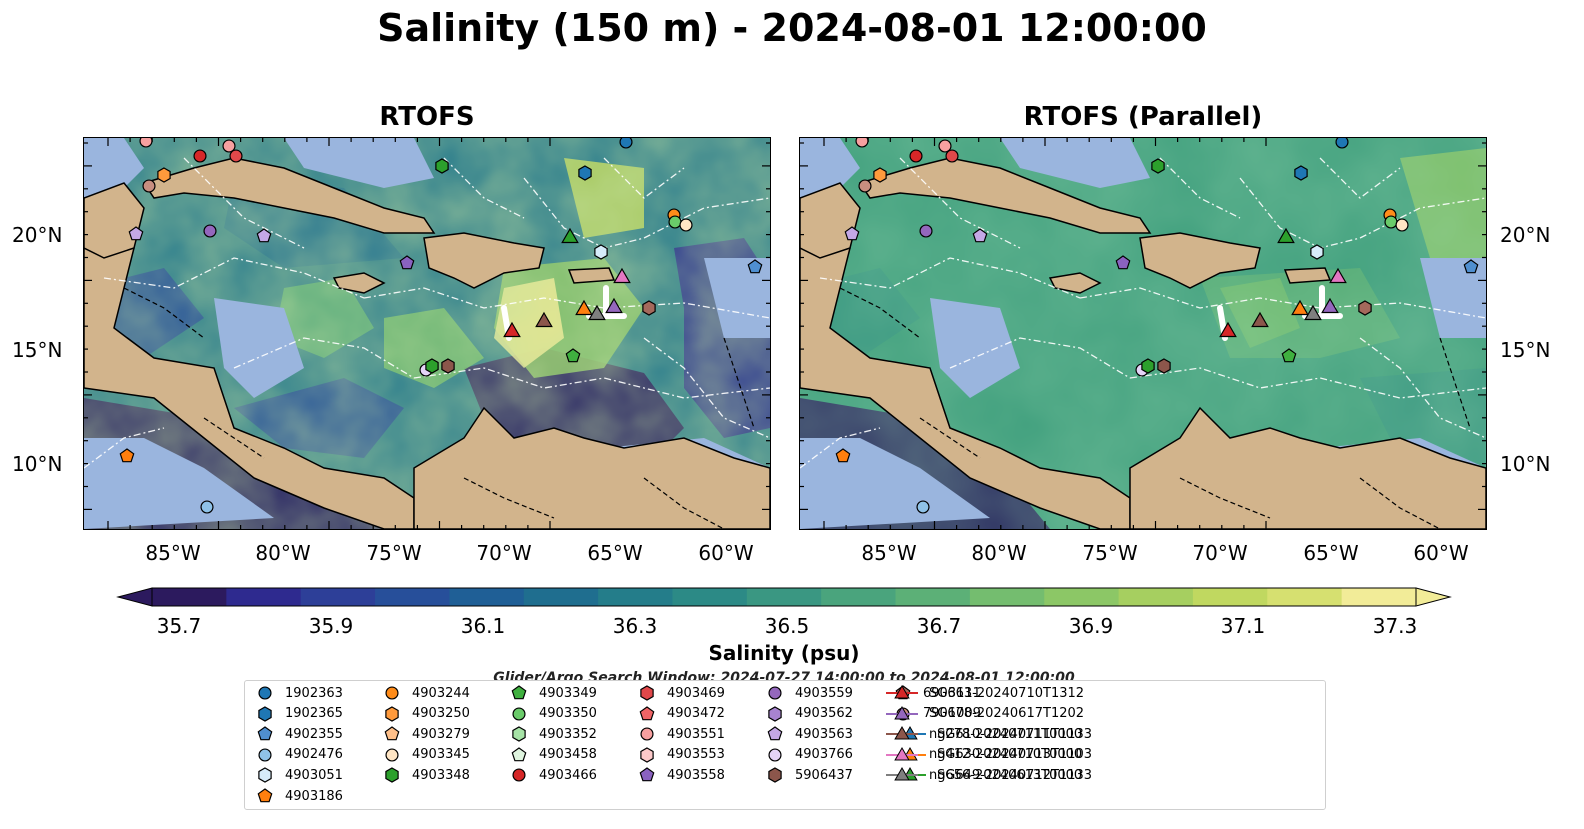  I want to click on lat-label-10-right: 10°N, so click(1525, 464).